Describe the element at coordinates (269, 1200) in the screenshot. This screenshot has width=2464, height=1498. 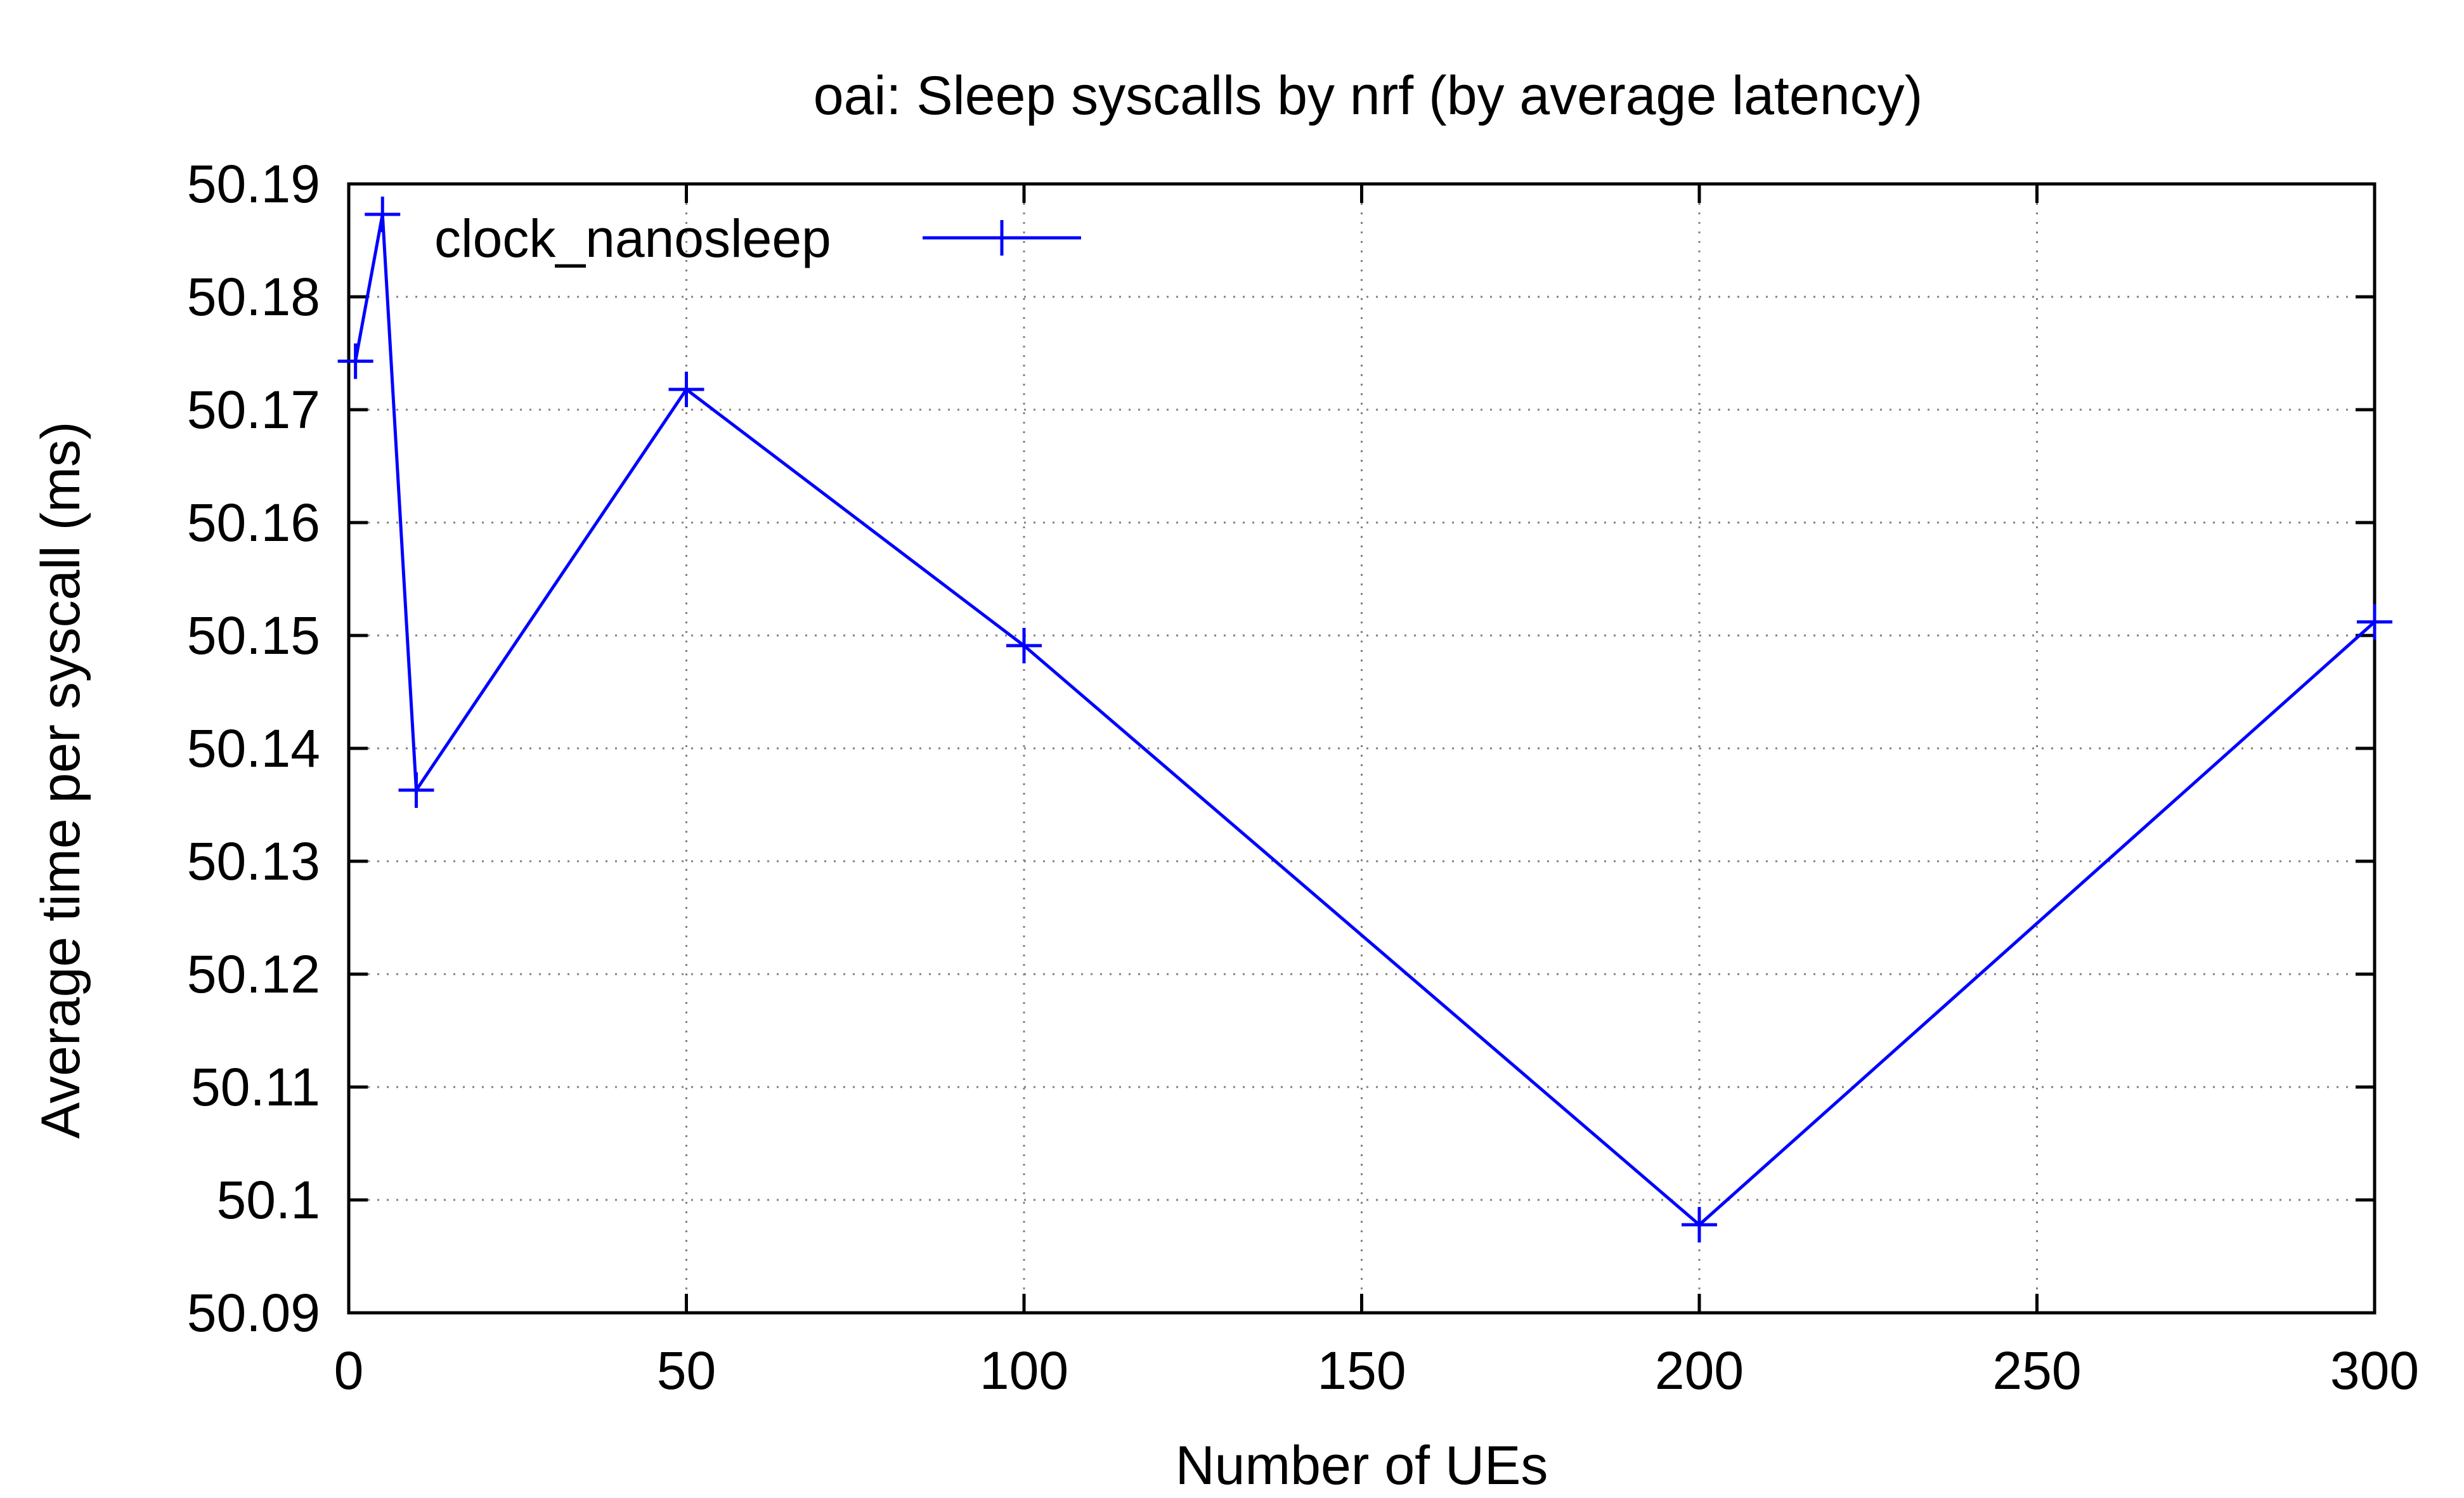
I see `y-tick-label: 50.1` at that location.